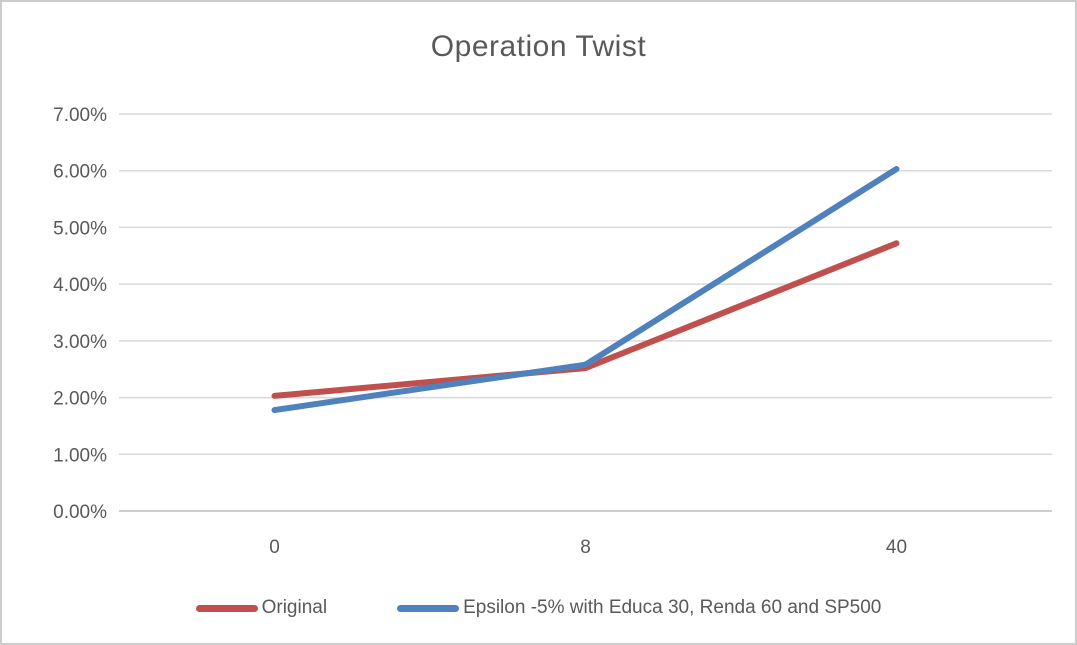 Image resolution: width=1077 pixels, height=645 pixels. Describe the element at coordinates (274, 547) in the screenshot. I see `x-axis-tick-label: 0` at that location.